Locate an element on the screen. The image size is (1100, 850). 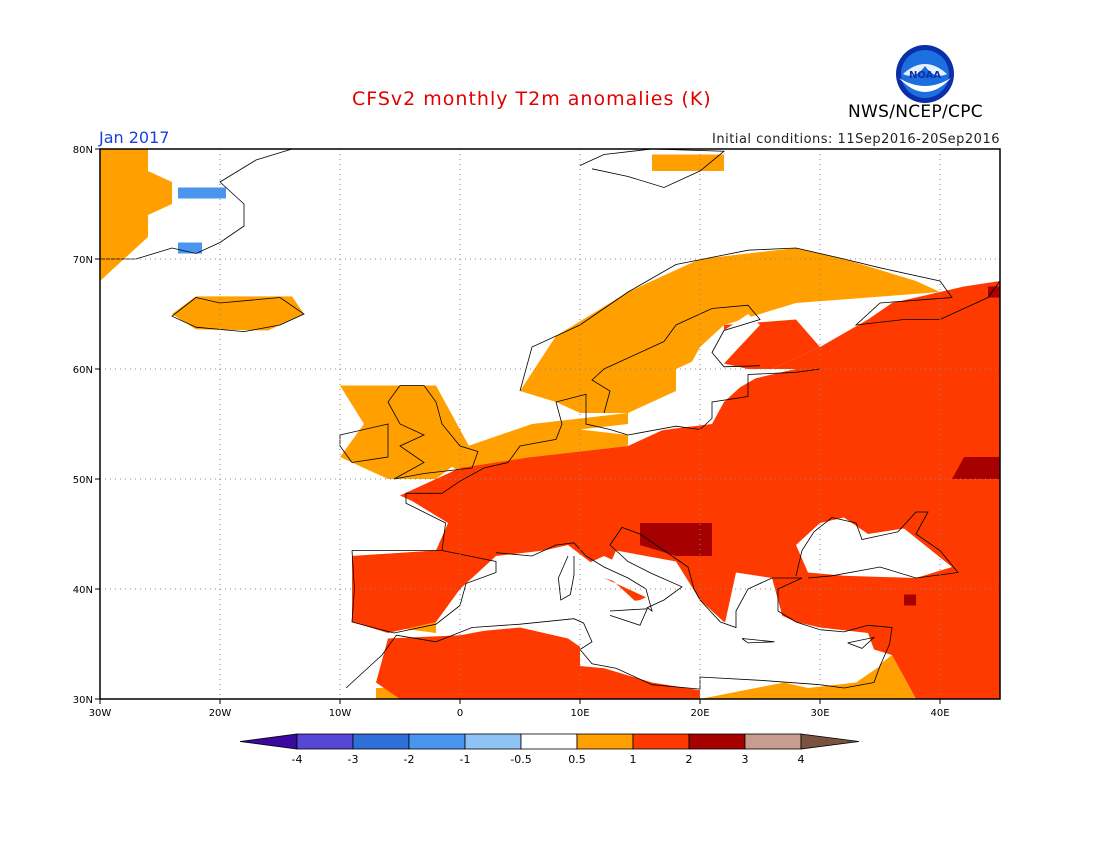
legend-arrow-low is located at coordinates (268, 741).